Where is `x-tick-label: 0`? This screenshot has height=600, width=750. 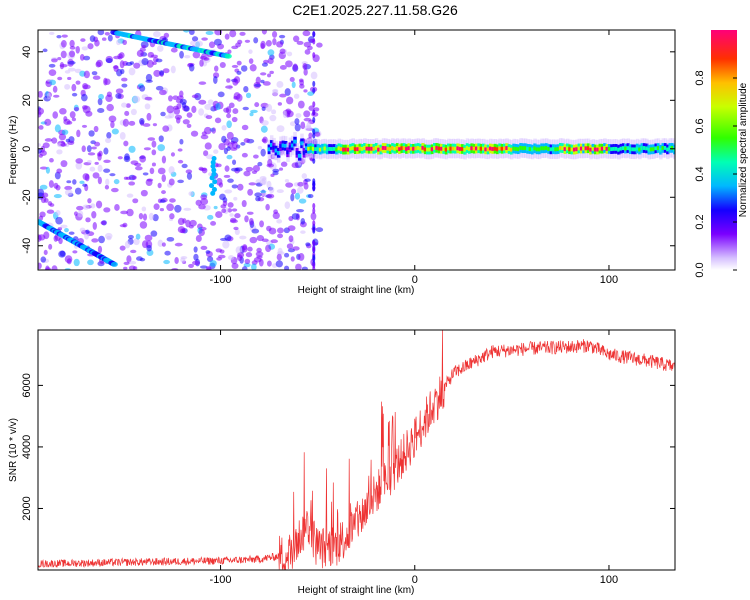 x-tick-label: 0 is located at coordinates (415, 280).